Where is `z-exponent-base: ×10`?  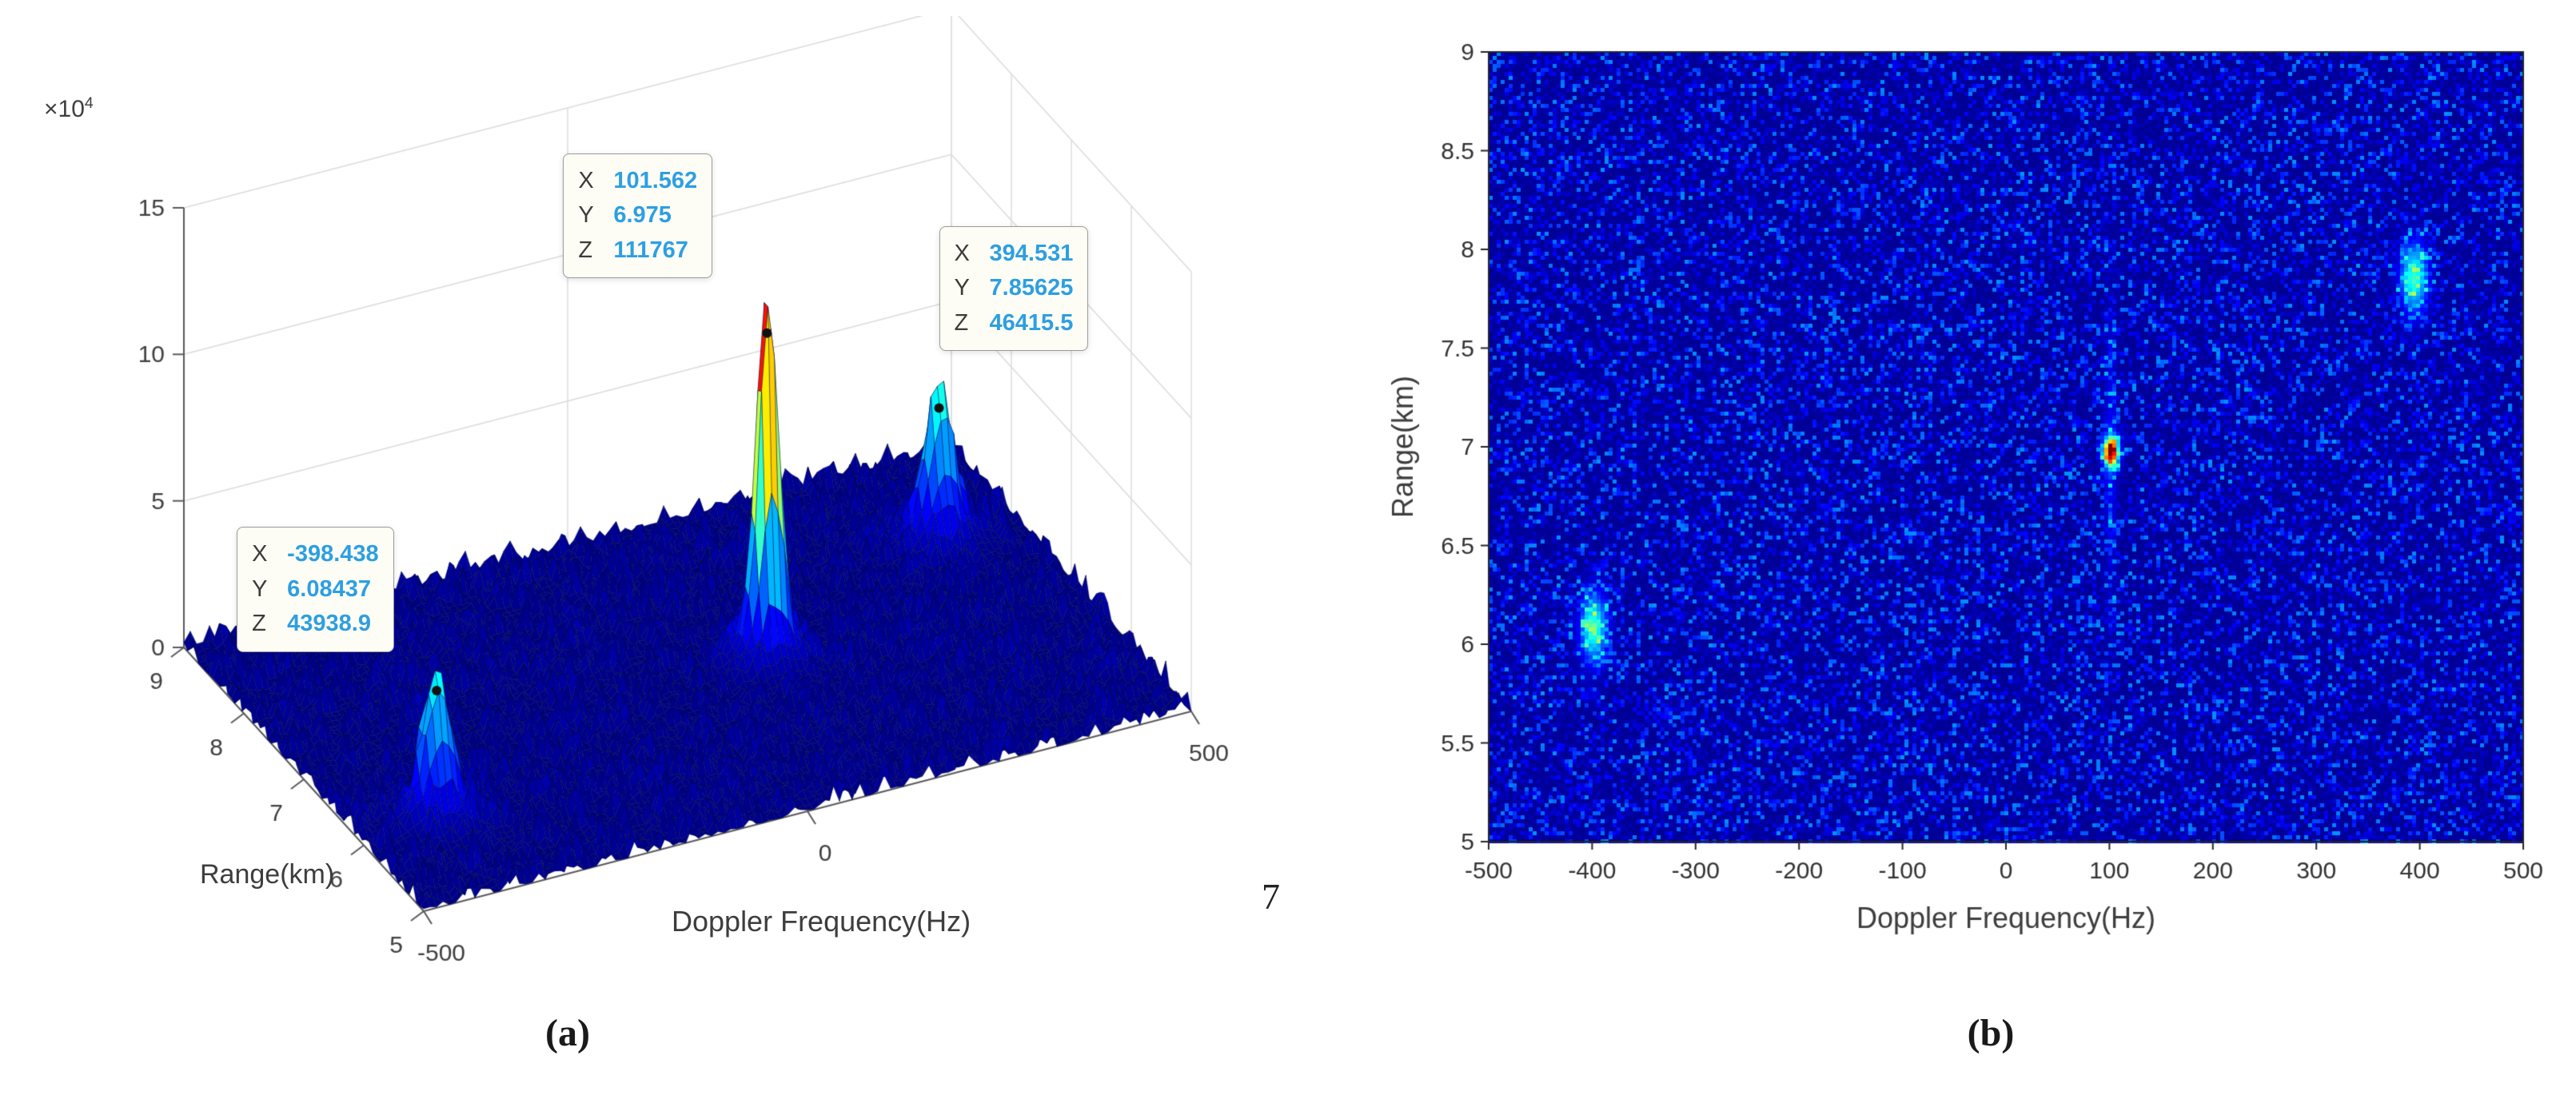
z-exponent-base: ×10 is located at coordinates (64, 109).